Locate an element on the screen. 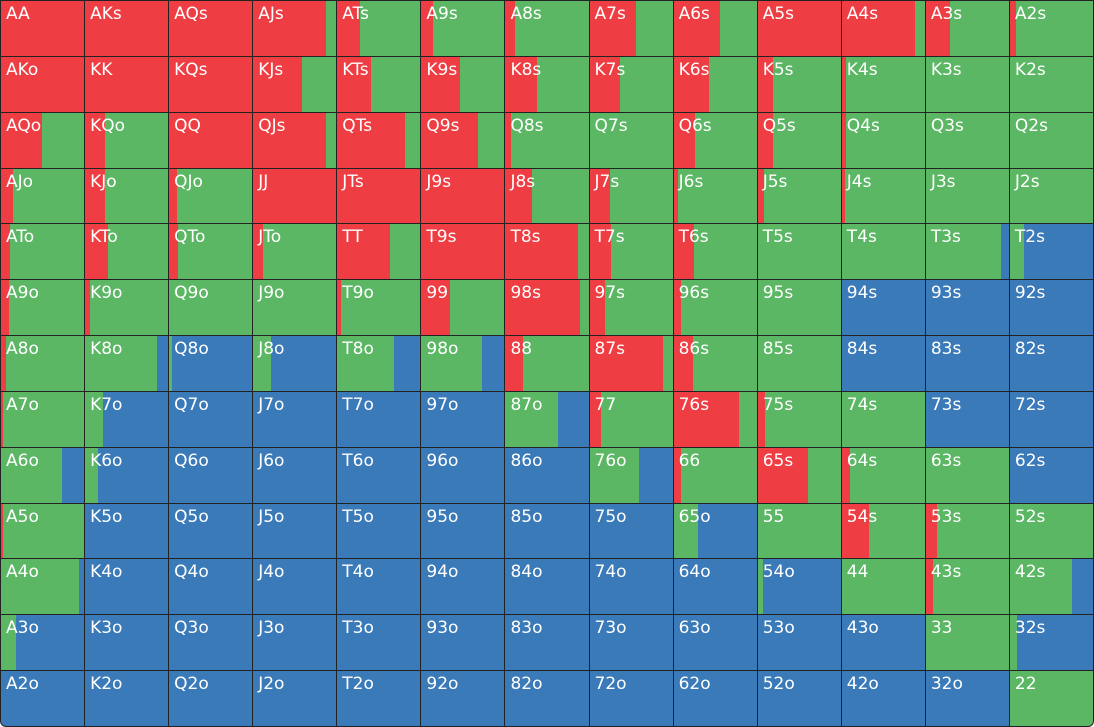 The height and width of the screenshot is (727, 1094). hand-cell-J9o: J9o is located at coordinates (295, 308).